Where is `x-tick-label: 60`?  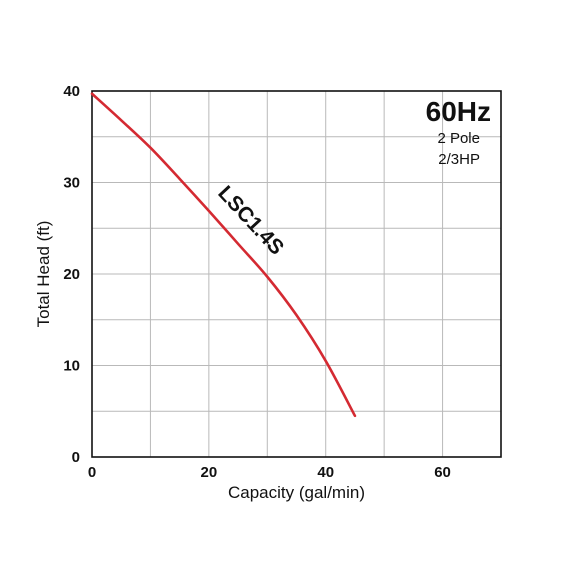
x-tick-label: 60 is located at coordinates (442, 472).